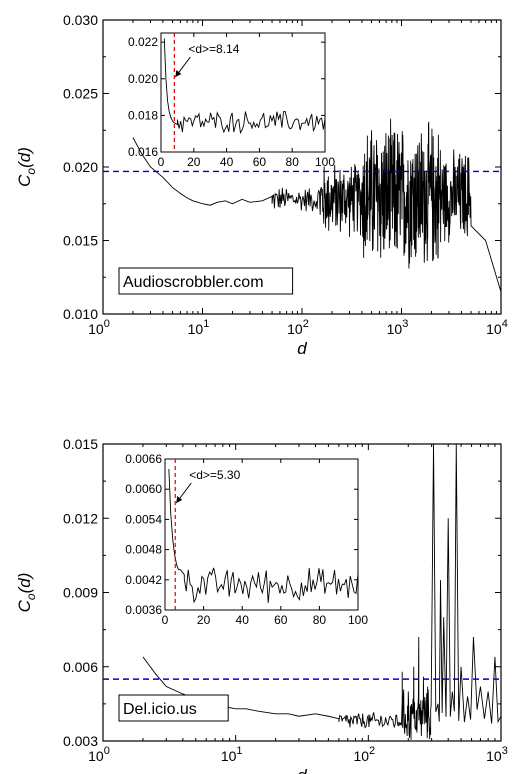 This screenshot has height=774, width=513. What do you see at coordinates (143, 459) in the screenshot?
I see `inset-y-tick-label: 0.0066` at bounding box center [143, 459].